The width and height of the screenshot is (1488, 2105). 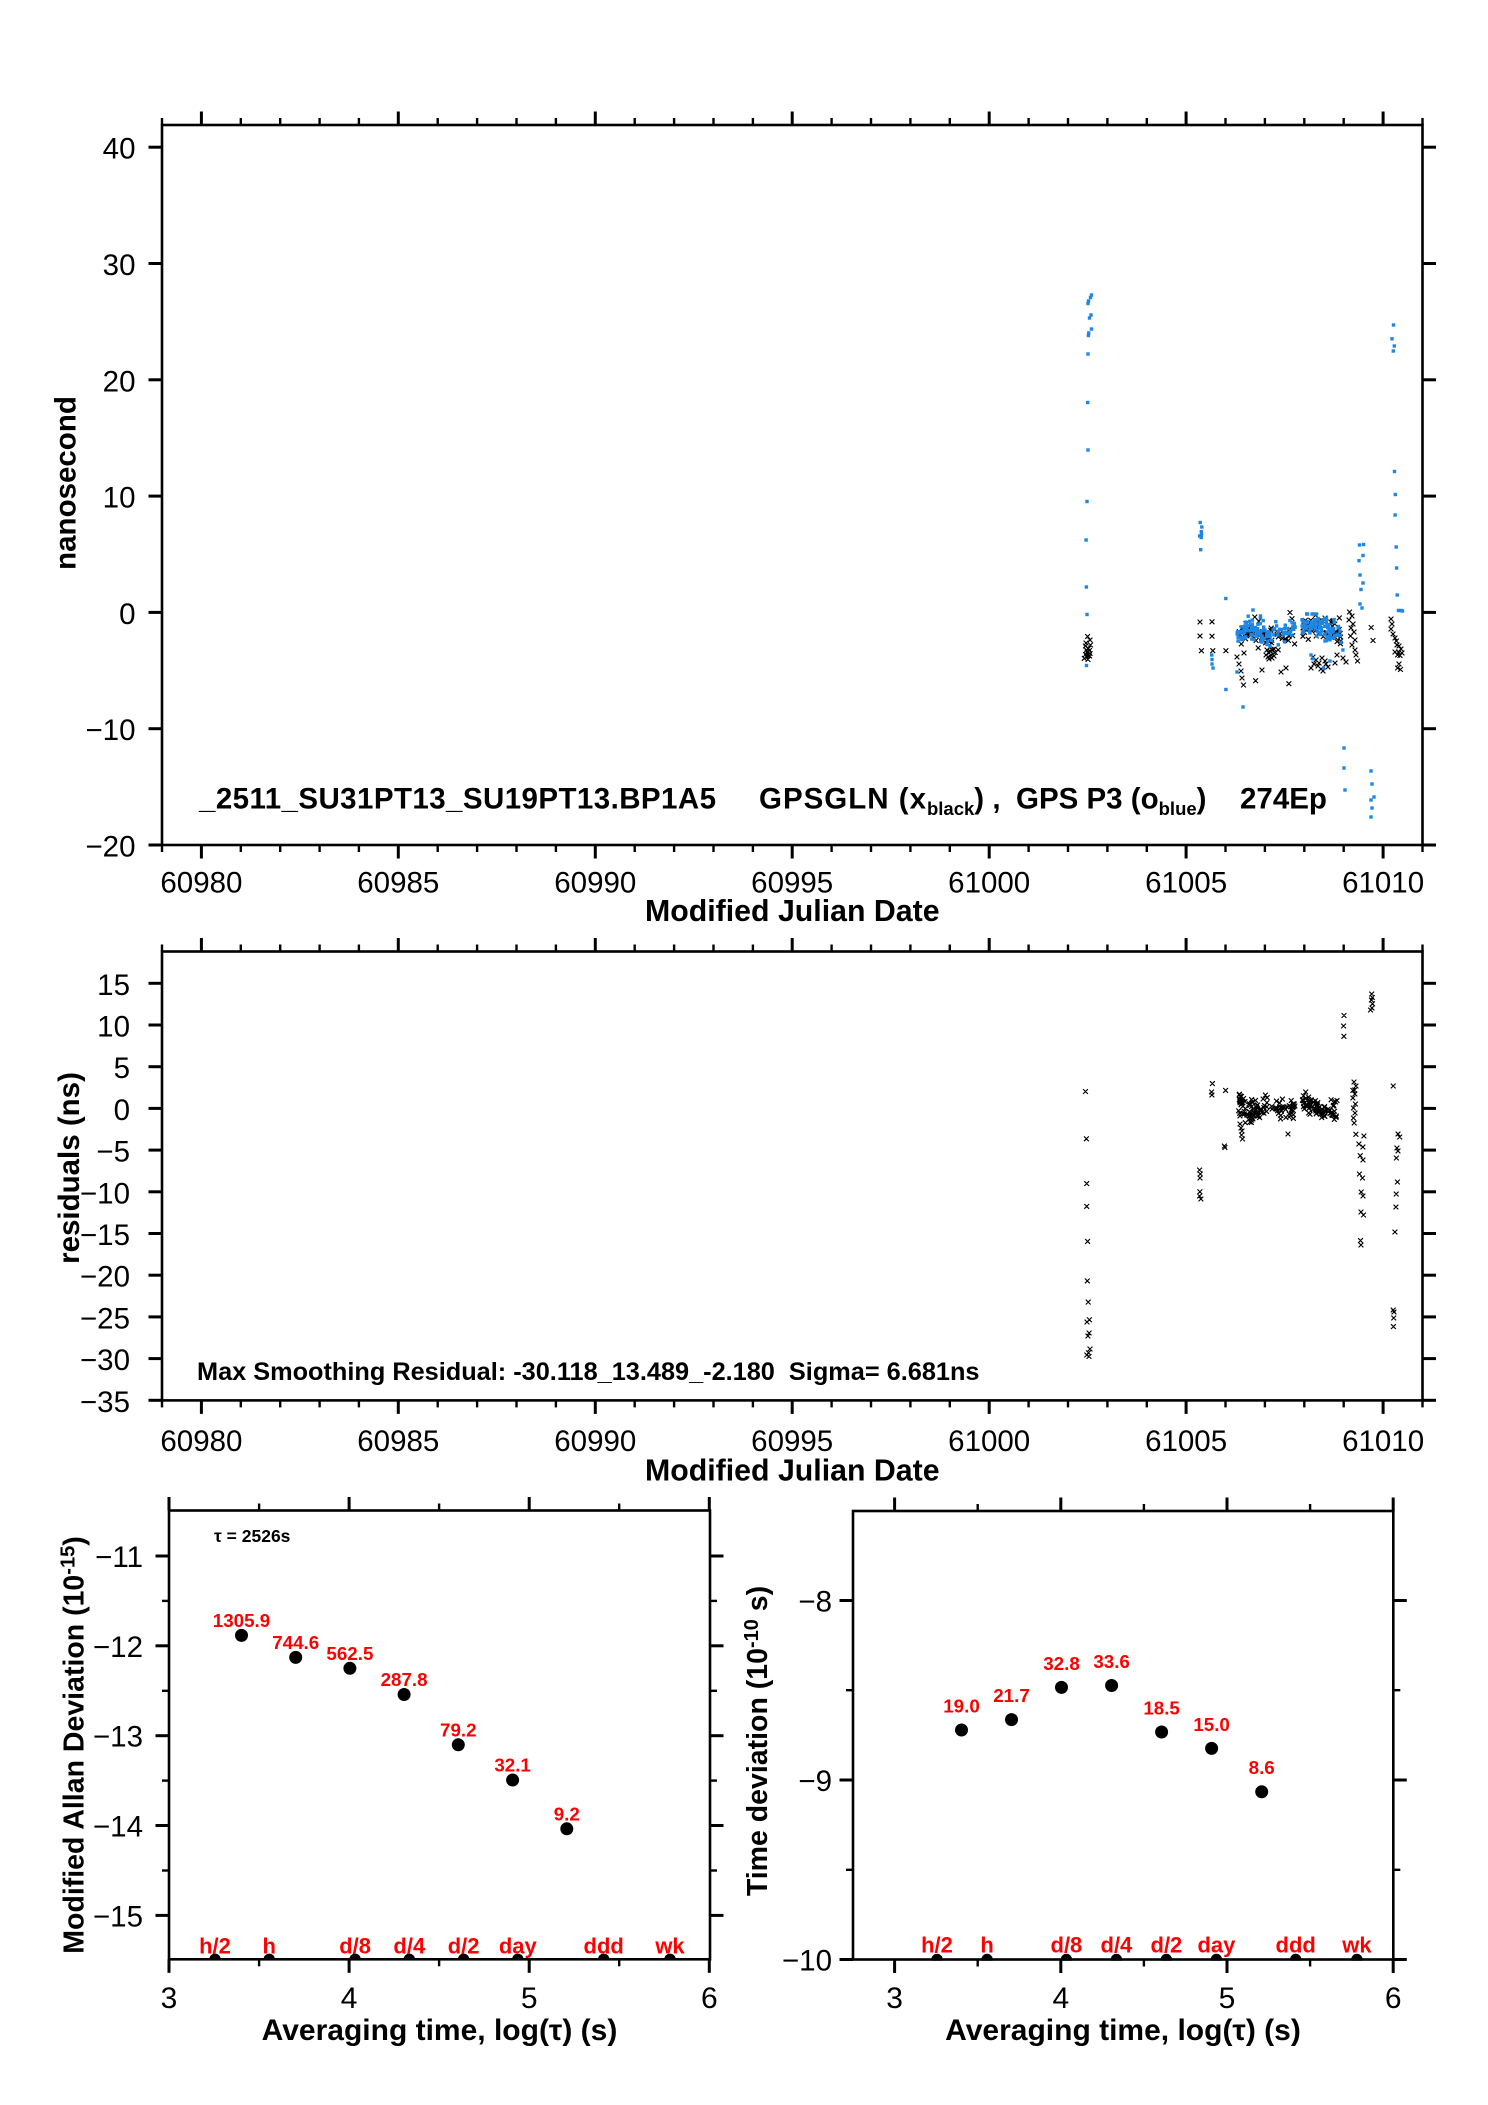 I want to click on svg-text: 287.8, so click(x=404, y=1679).